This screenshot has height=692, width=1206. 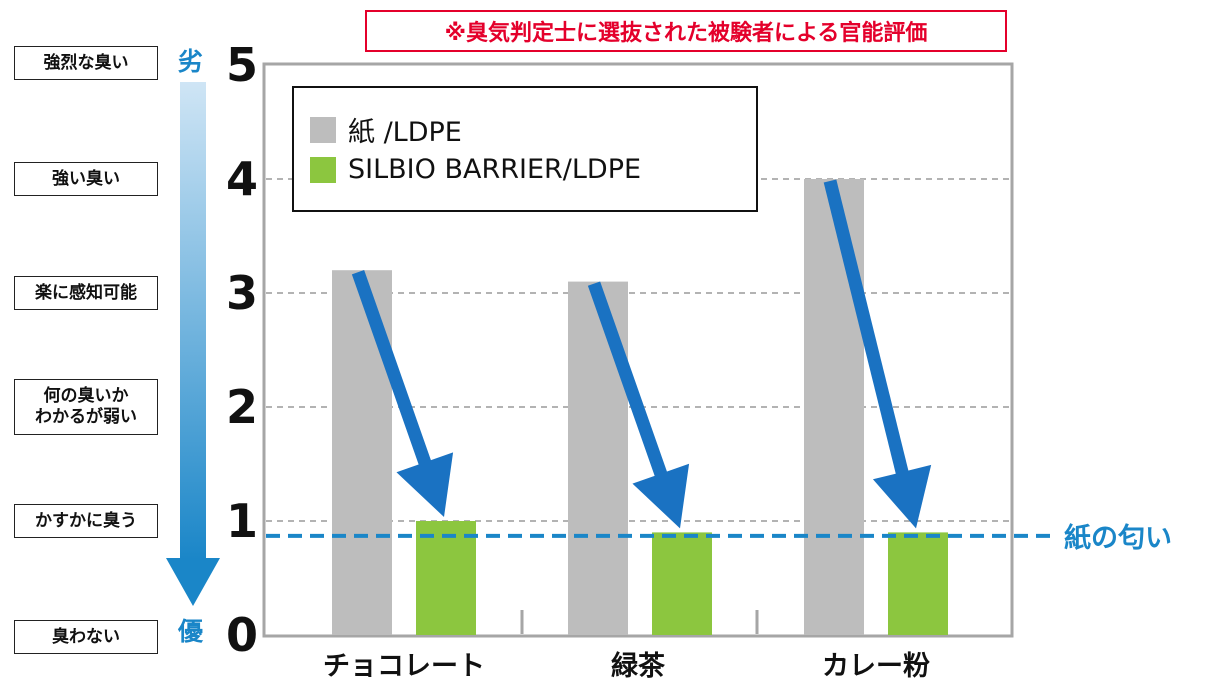 What do you see at coordinates (495, 169) in the screenshot?
I see `legend-label-silbio: SILBIO BARRIER/LDPE` at bounding box center [495, 169].